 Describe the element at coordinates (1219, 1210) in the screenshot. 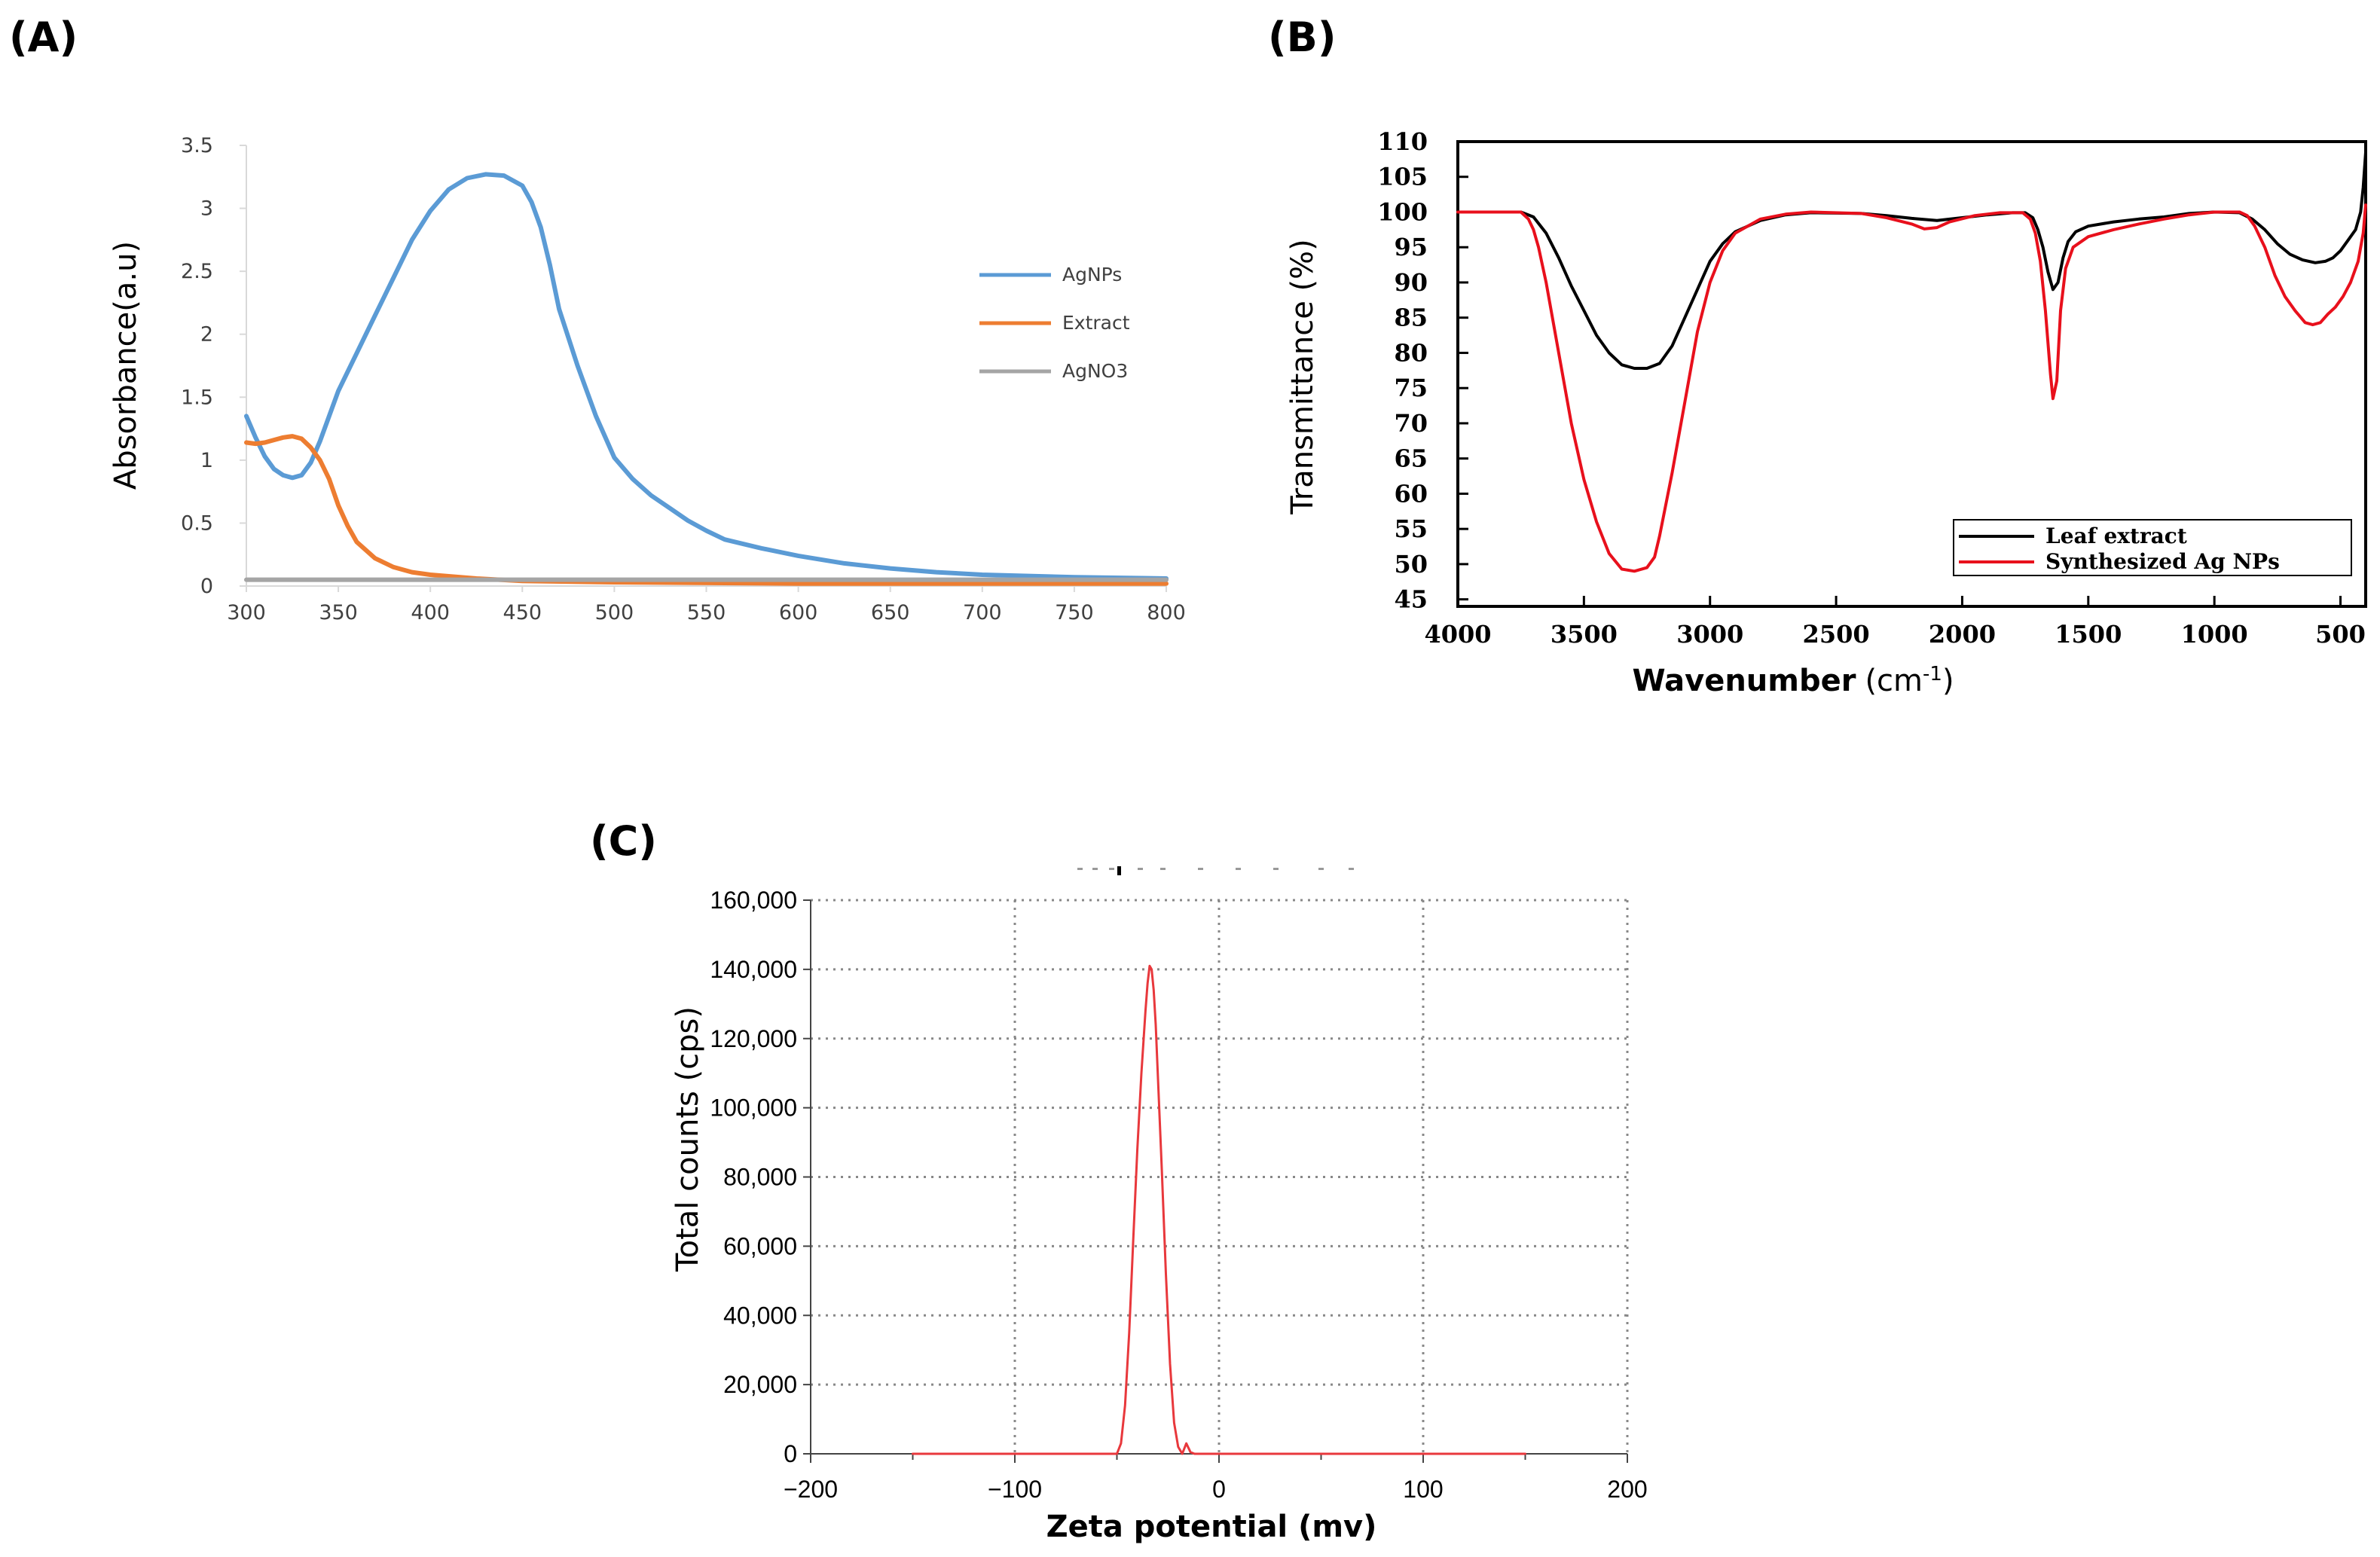

I see `zeta-series-line-zeta-potential-distribution` at that location.